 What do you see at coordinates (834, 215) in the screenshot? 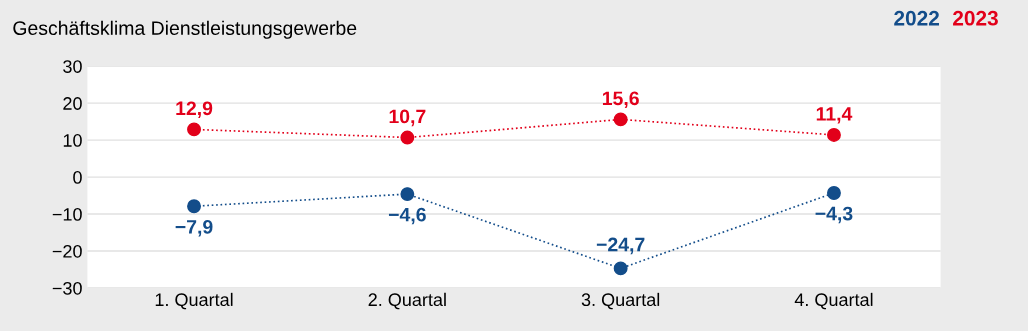
I see `data-label: −4,3` at bounding box center [834, 215].